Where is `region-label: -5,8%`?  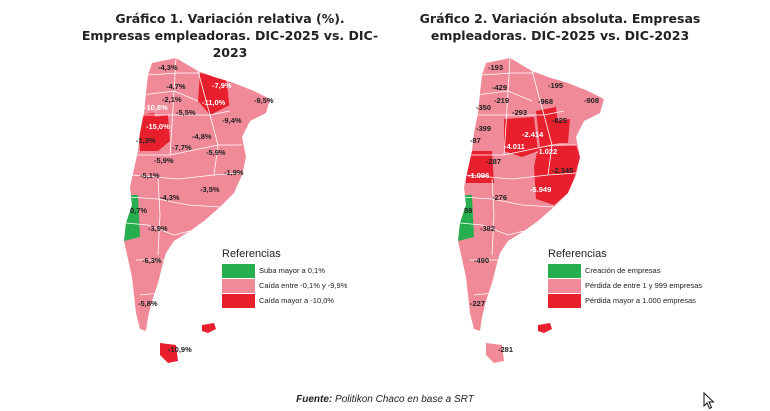
region-label: -5,8% is located at coordinates (148, 303).